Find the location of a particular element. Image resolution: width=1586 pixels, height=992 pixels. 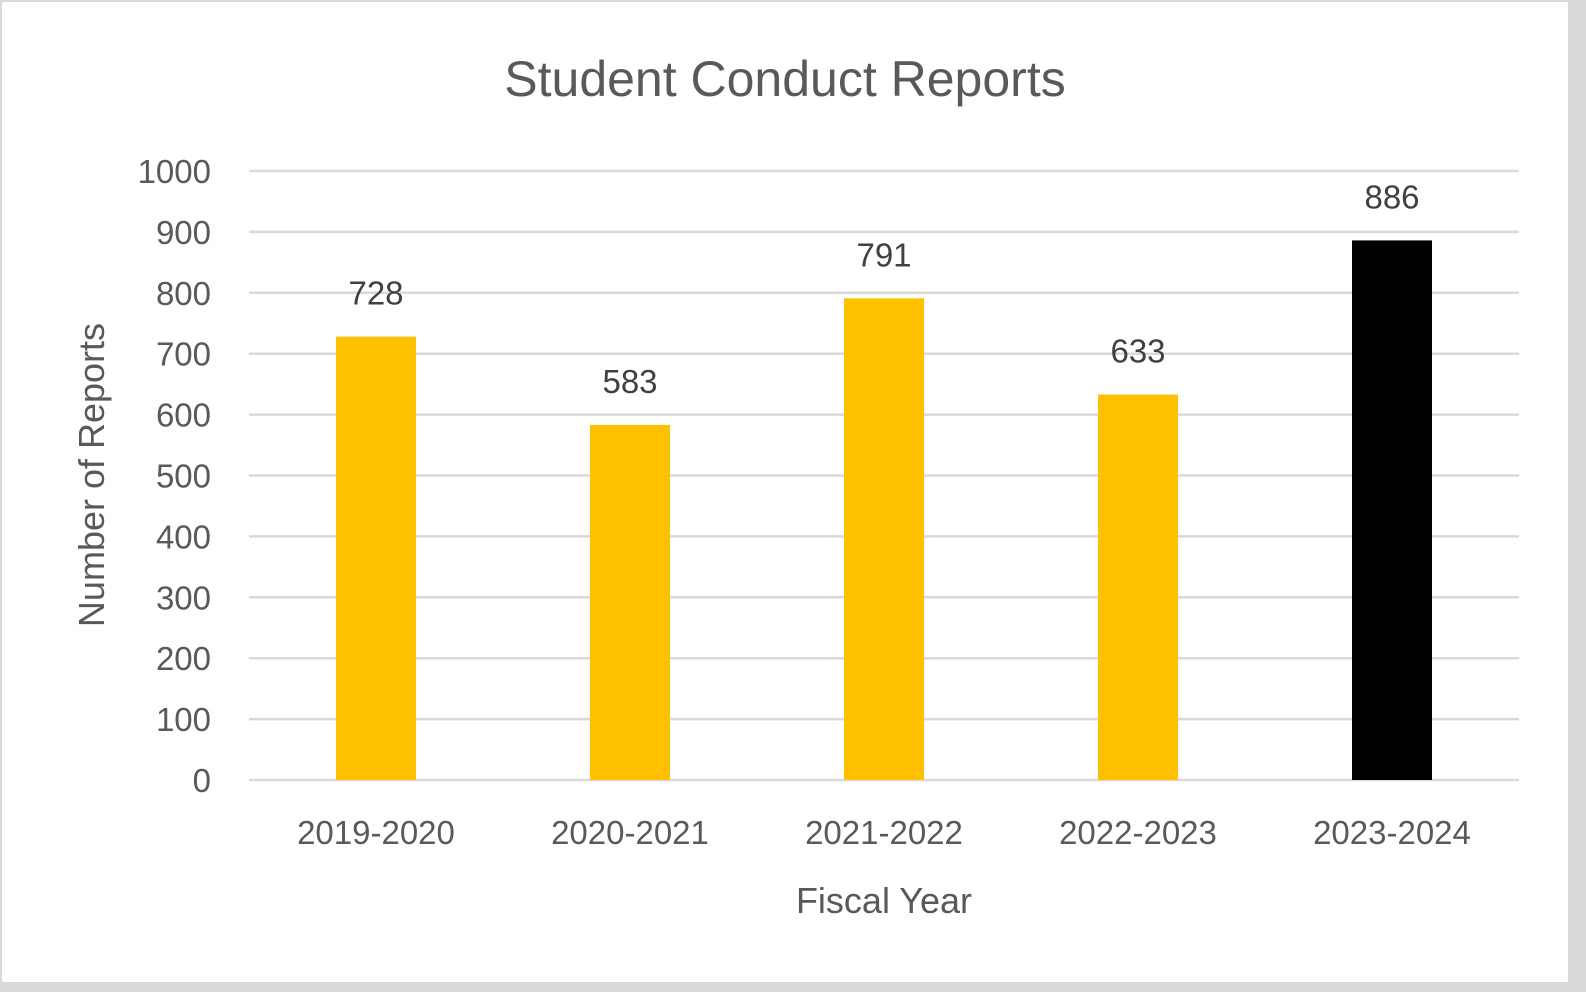

y-tick-label: 0 is located at coordinates (202, 780).